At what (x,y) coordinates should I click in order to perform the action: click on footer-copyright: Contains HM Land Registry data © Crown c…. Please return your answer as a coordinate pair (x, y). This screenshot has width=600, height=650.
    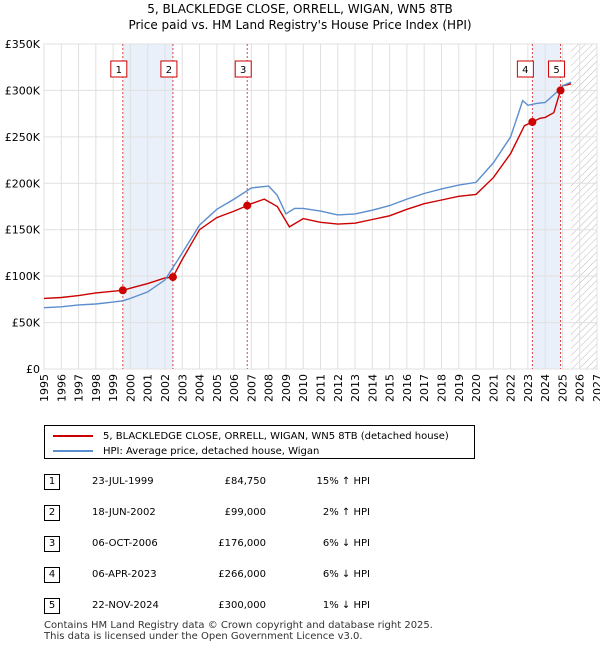
    Looking at the image, I should click on (238, 625).